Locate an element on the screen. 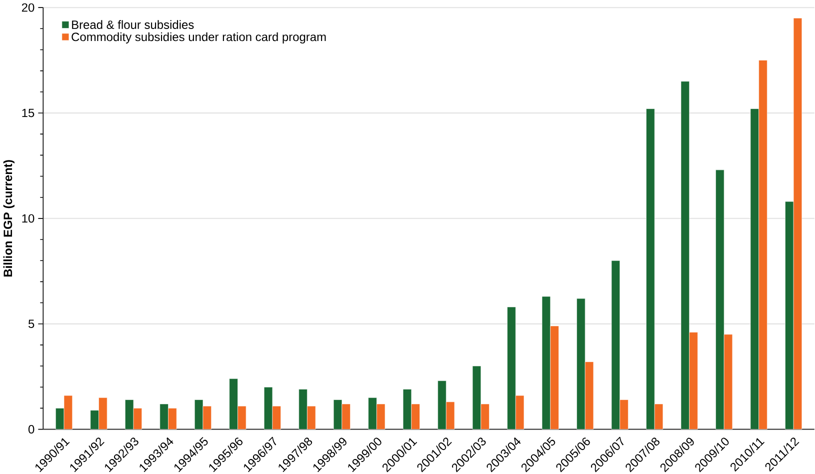 Image resolution: width=815 pixels, height=474 pixels. legend-label: Commodity subsidies under ration card program is located at coordinates (199, 38).